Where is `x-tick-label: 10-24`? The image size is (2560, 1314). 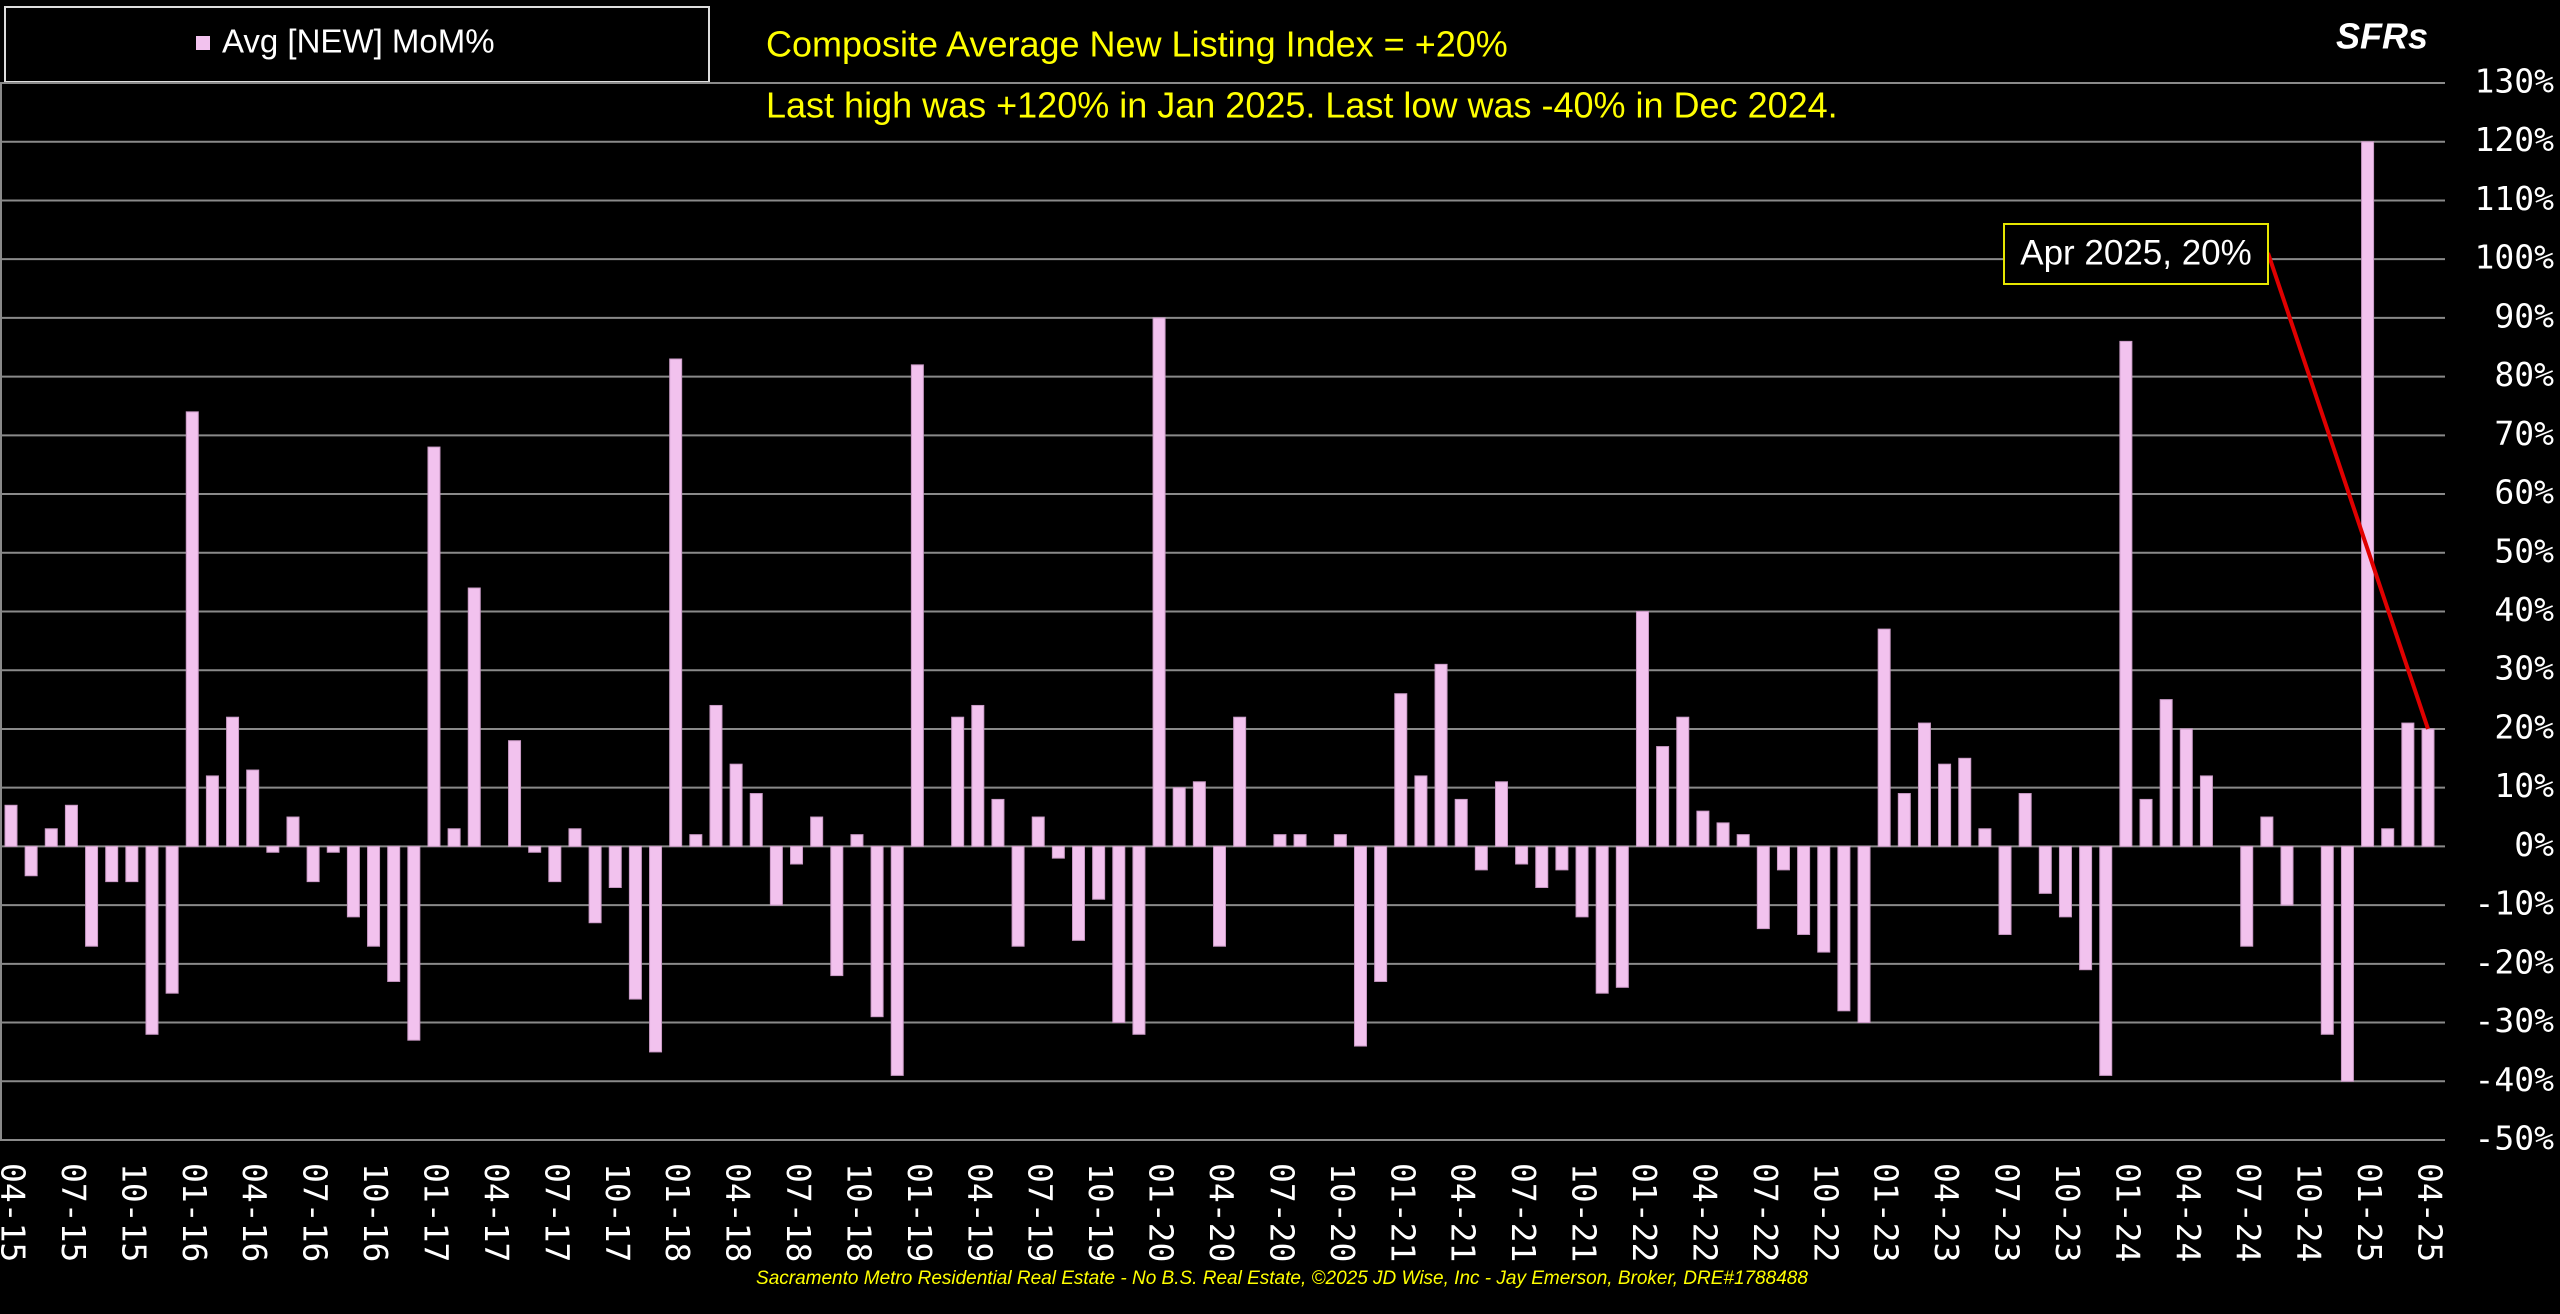
x-tick-label: 10-24 is located at coordinates (2309, 1212).